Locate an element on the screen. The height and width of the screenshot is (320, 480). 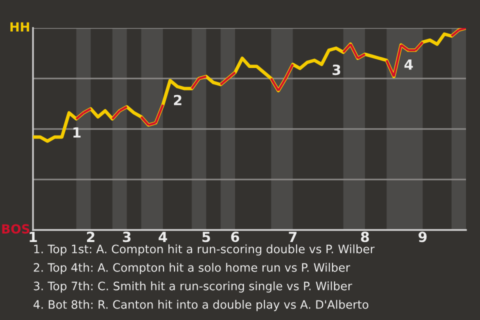
text: HH is located at coordinates (20, 27).